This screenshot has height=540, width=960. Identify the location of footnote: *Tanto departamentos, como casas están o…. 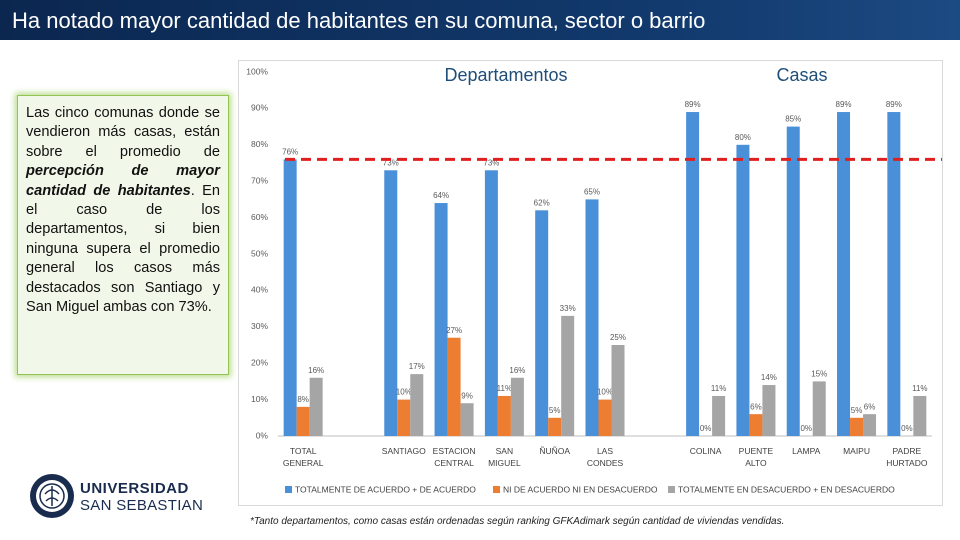
(517, 521).